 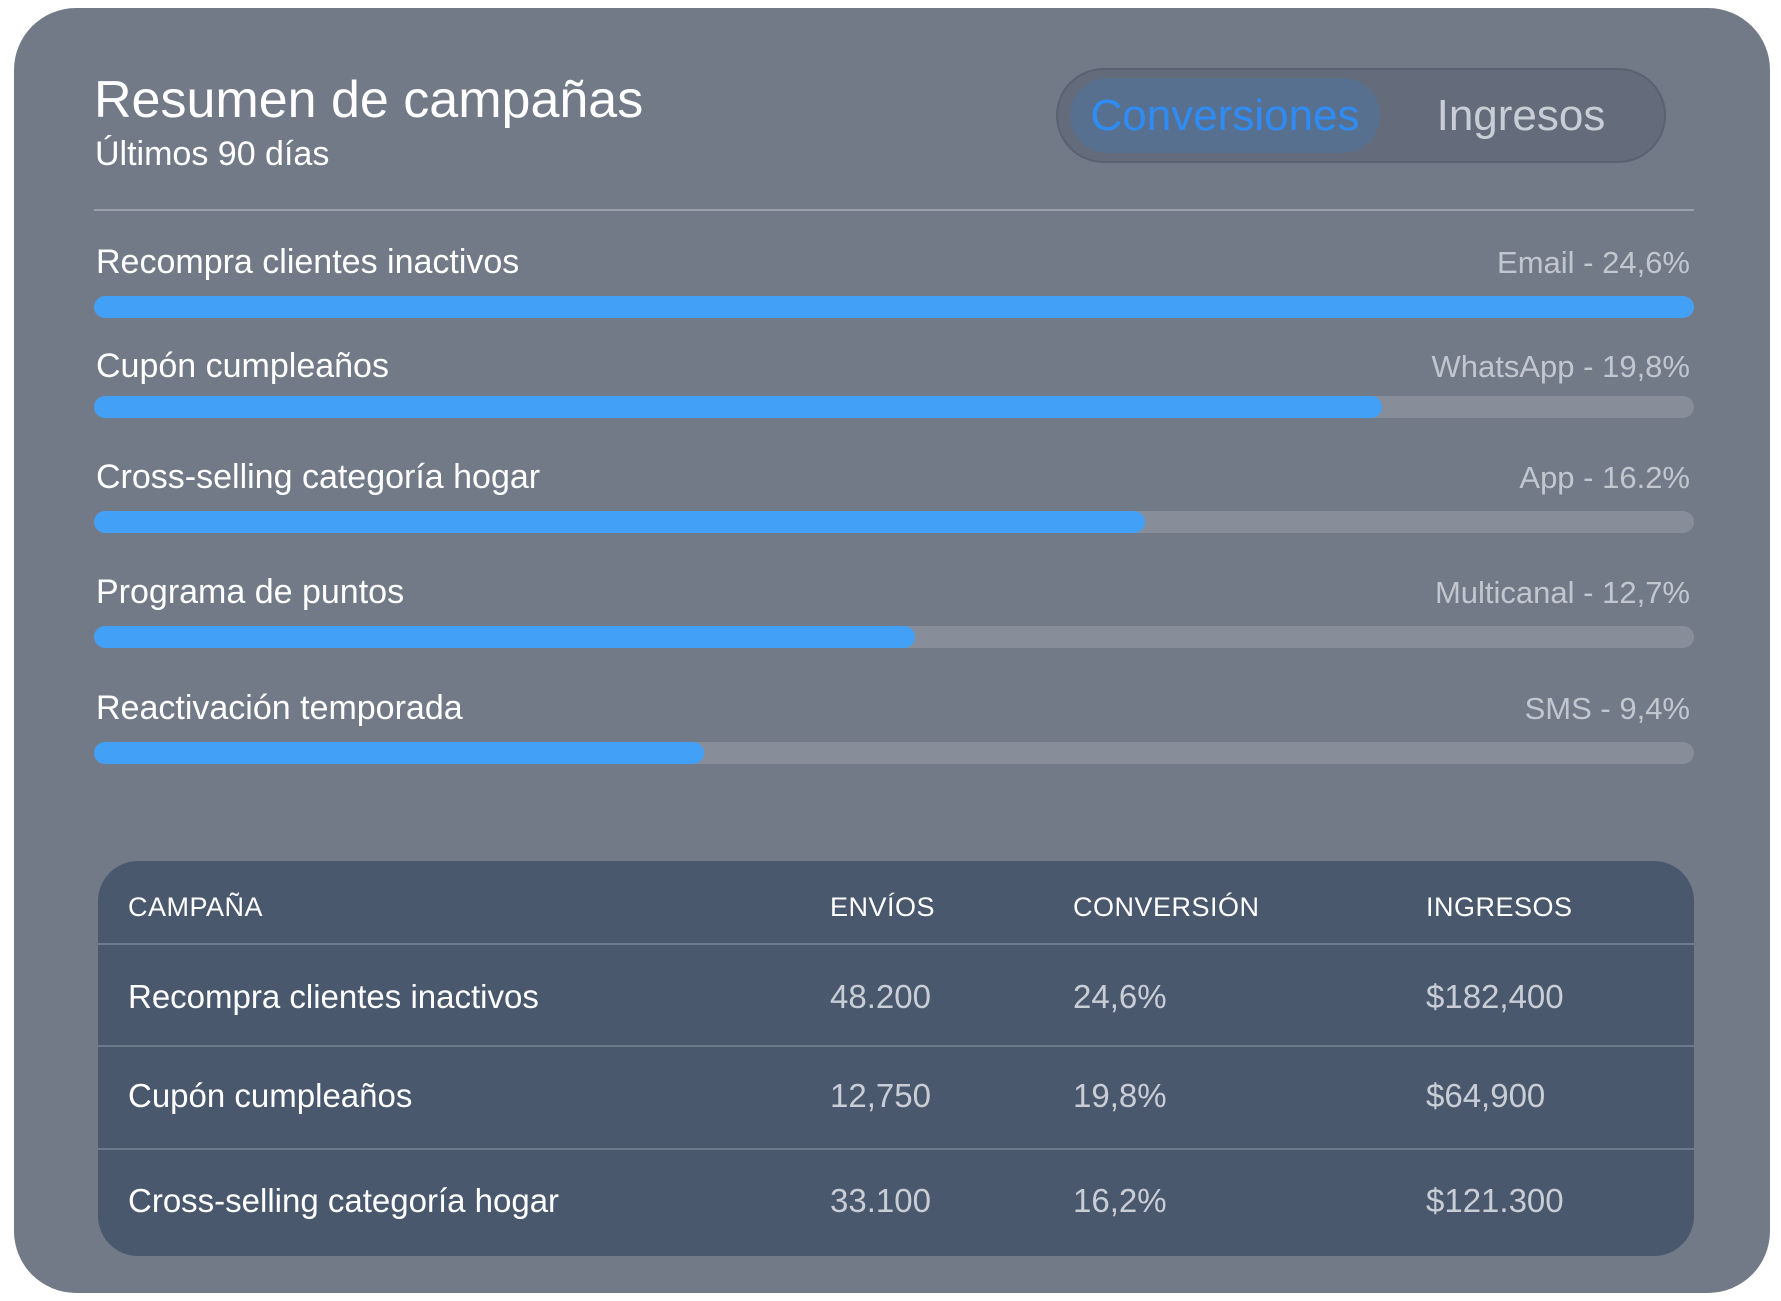 I want to click on cell-campaign: Cross-selling categoría hogar, so click(x=344, y=1200).